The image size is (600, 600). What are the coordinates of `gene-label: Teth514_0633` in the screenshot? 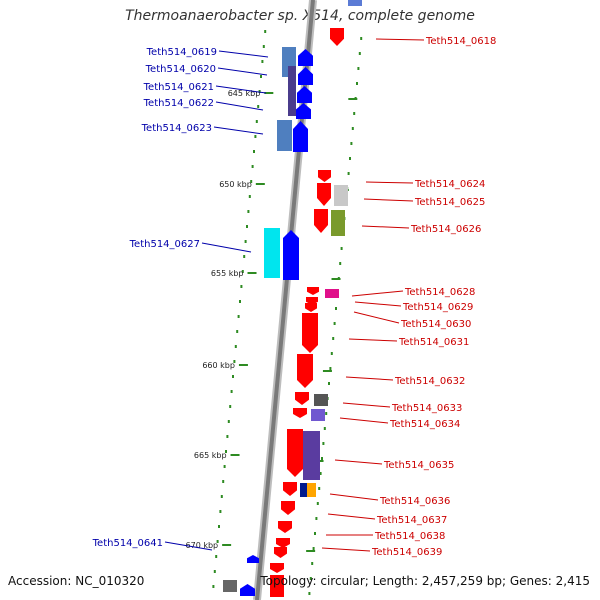 It's located at (426, 408).